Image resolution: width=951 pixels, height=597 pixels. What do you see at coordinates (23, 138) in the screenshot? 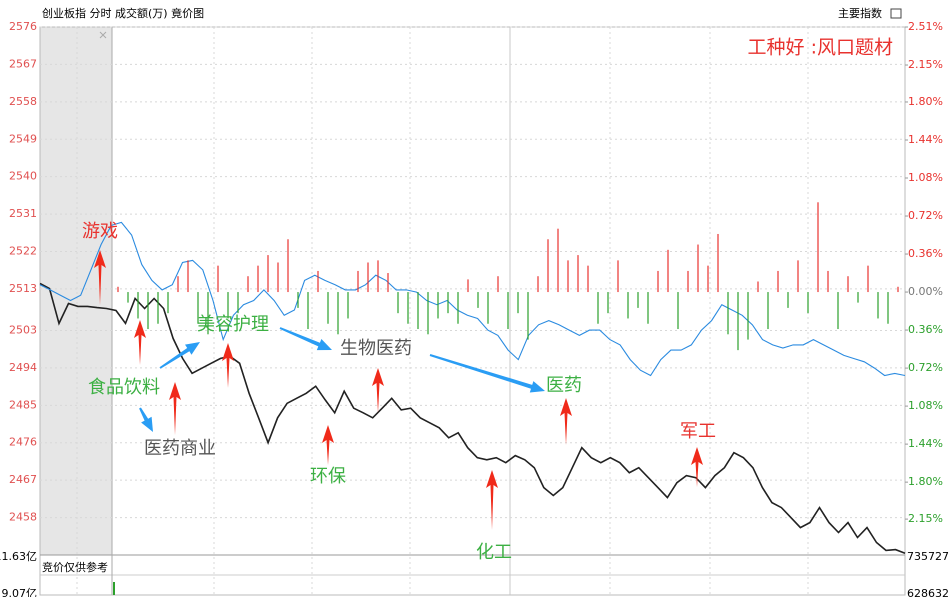
I see `y-tick-label: 2549` at bounding box center [23, 138].